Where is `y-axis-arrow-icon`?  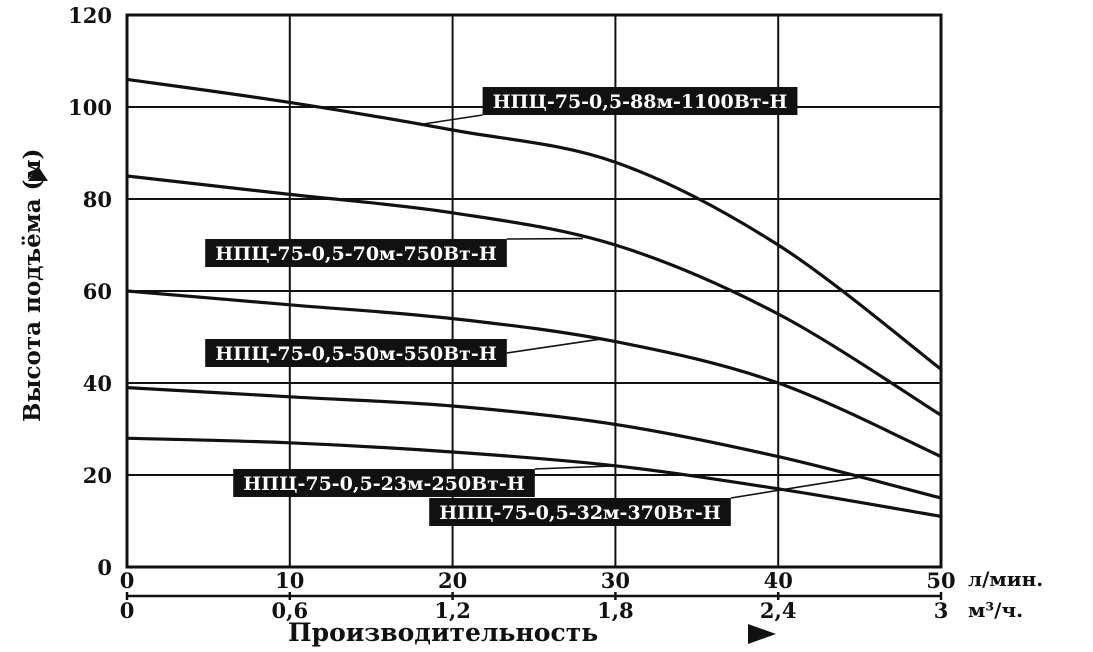 y-axis-arrow-icon is located at coordinates (38, 173).